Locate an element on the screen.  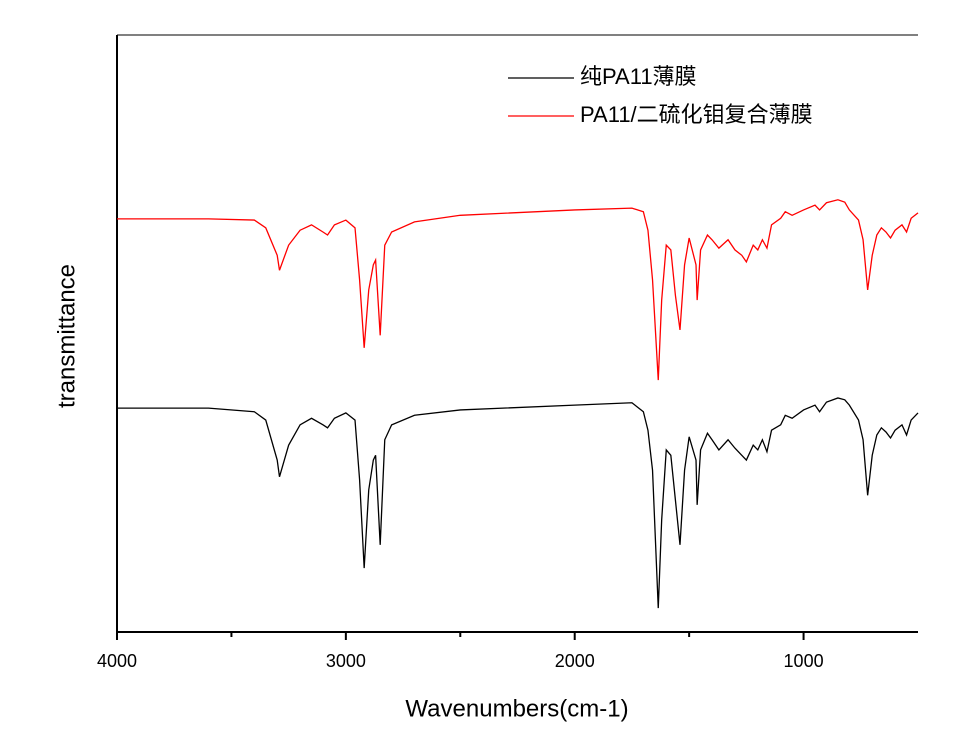
y-axis-label: transmittance is located at coordinates (66, 336).